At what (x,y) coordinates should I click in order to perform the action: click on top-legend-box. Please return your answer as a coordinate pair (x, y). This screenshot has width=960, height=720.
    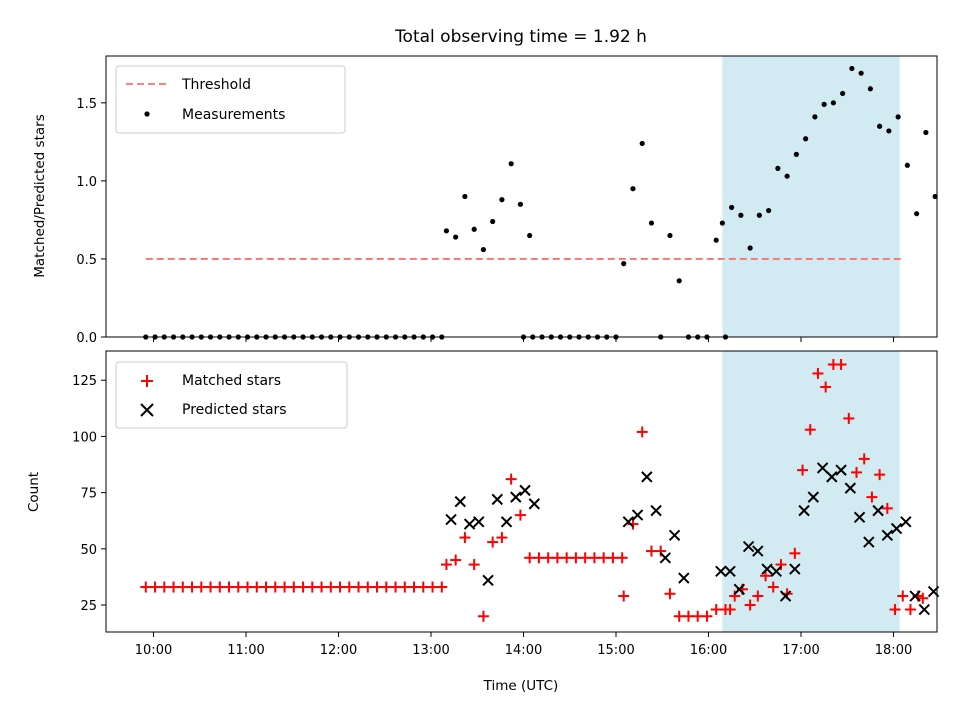
    Looking at the image, I should click on (230, 99).